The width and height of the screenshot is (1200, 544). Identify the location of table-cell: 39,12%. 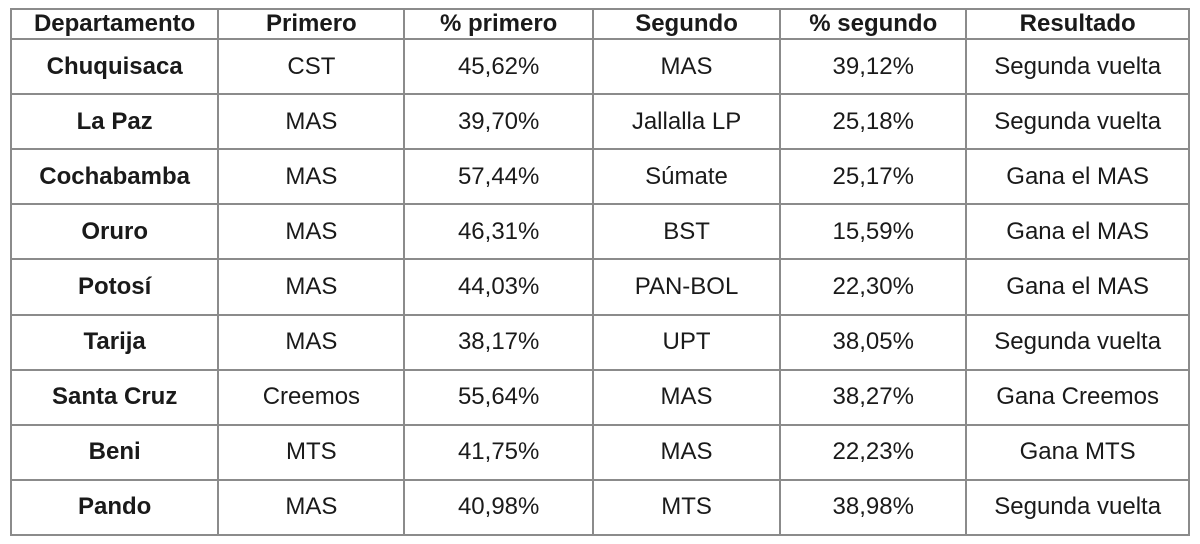
(873, 66).